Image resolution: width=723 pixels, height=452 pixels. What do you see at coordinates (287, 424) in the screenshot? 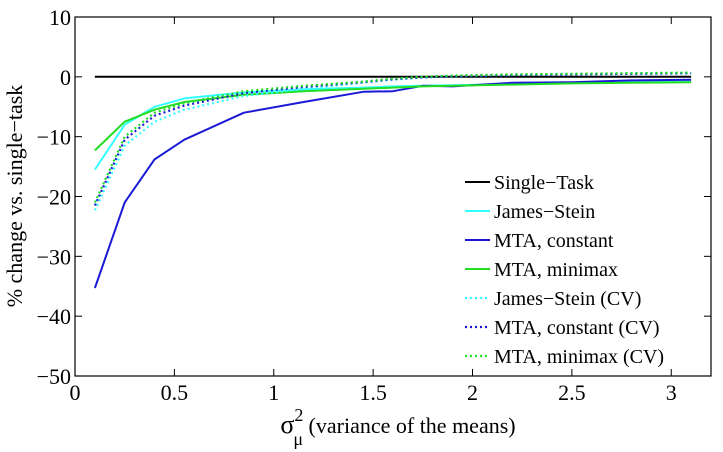
I see `x-axis-label-symbol: σ` at bounding box center [287, 424].